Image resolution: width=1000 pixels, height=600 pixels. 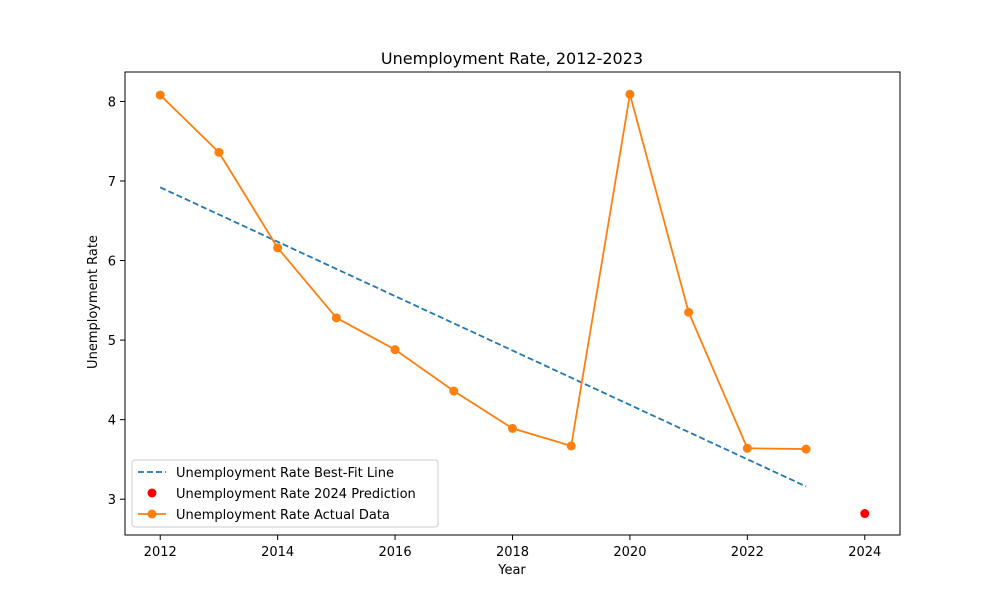 I want to click on x-tick-label: 2024, so click(x=864, y=552).